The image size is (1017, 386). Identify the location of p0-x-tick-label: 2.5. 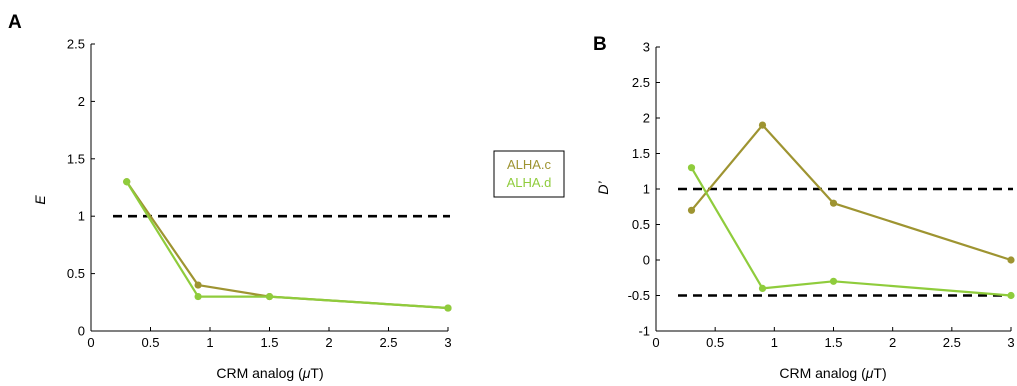
(388, 342).